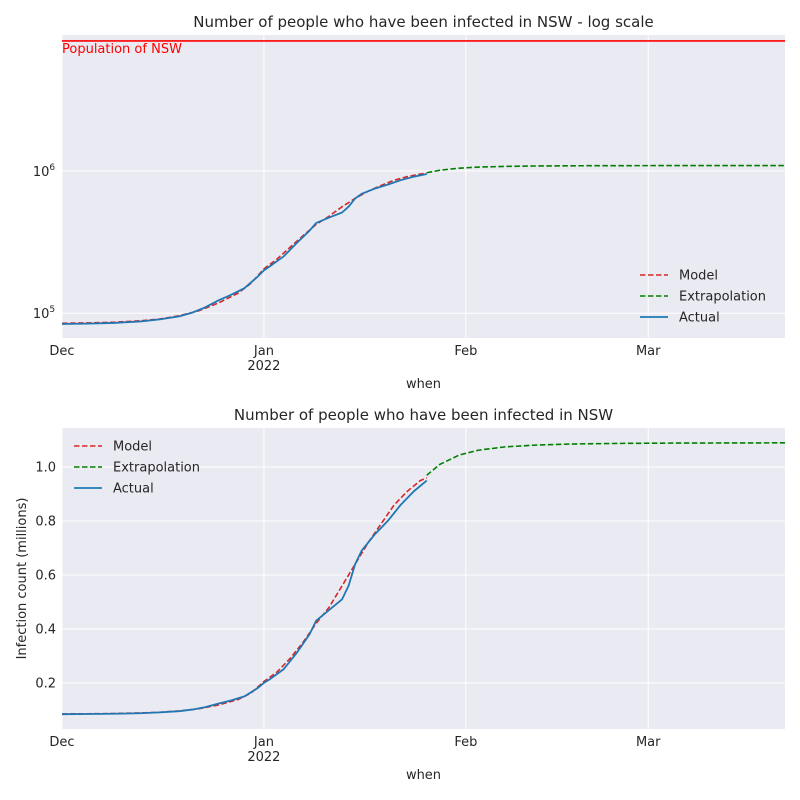 The height and width of the screenshot is (800, 800). What do you see at coordinates (52, 168) in the screenshot?
I see `y-tick-exponent: 6` at bounding box center [52, 168].